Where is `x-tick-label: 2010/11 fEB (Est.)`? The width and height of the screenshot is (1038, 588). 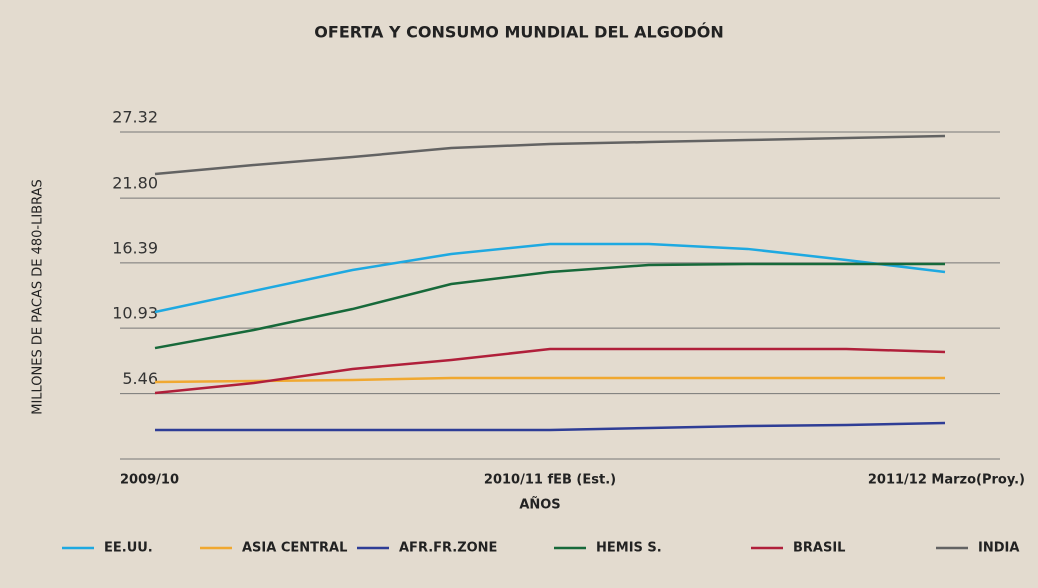
x-tick-label: 2010/11 fEB (Est.) is located at coordinates (550, 480).